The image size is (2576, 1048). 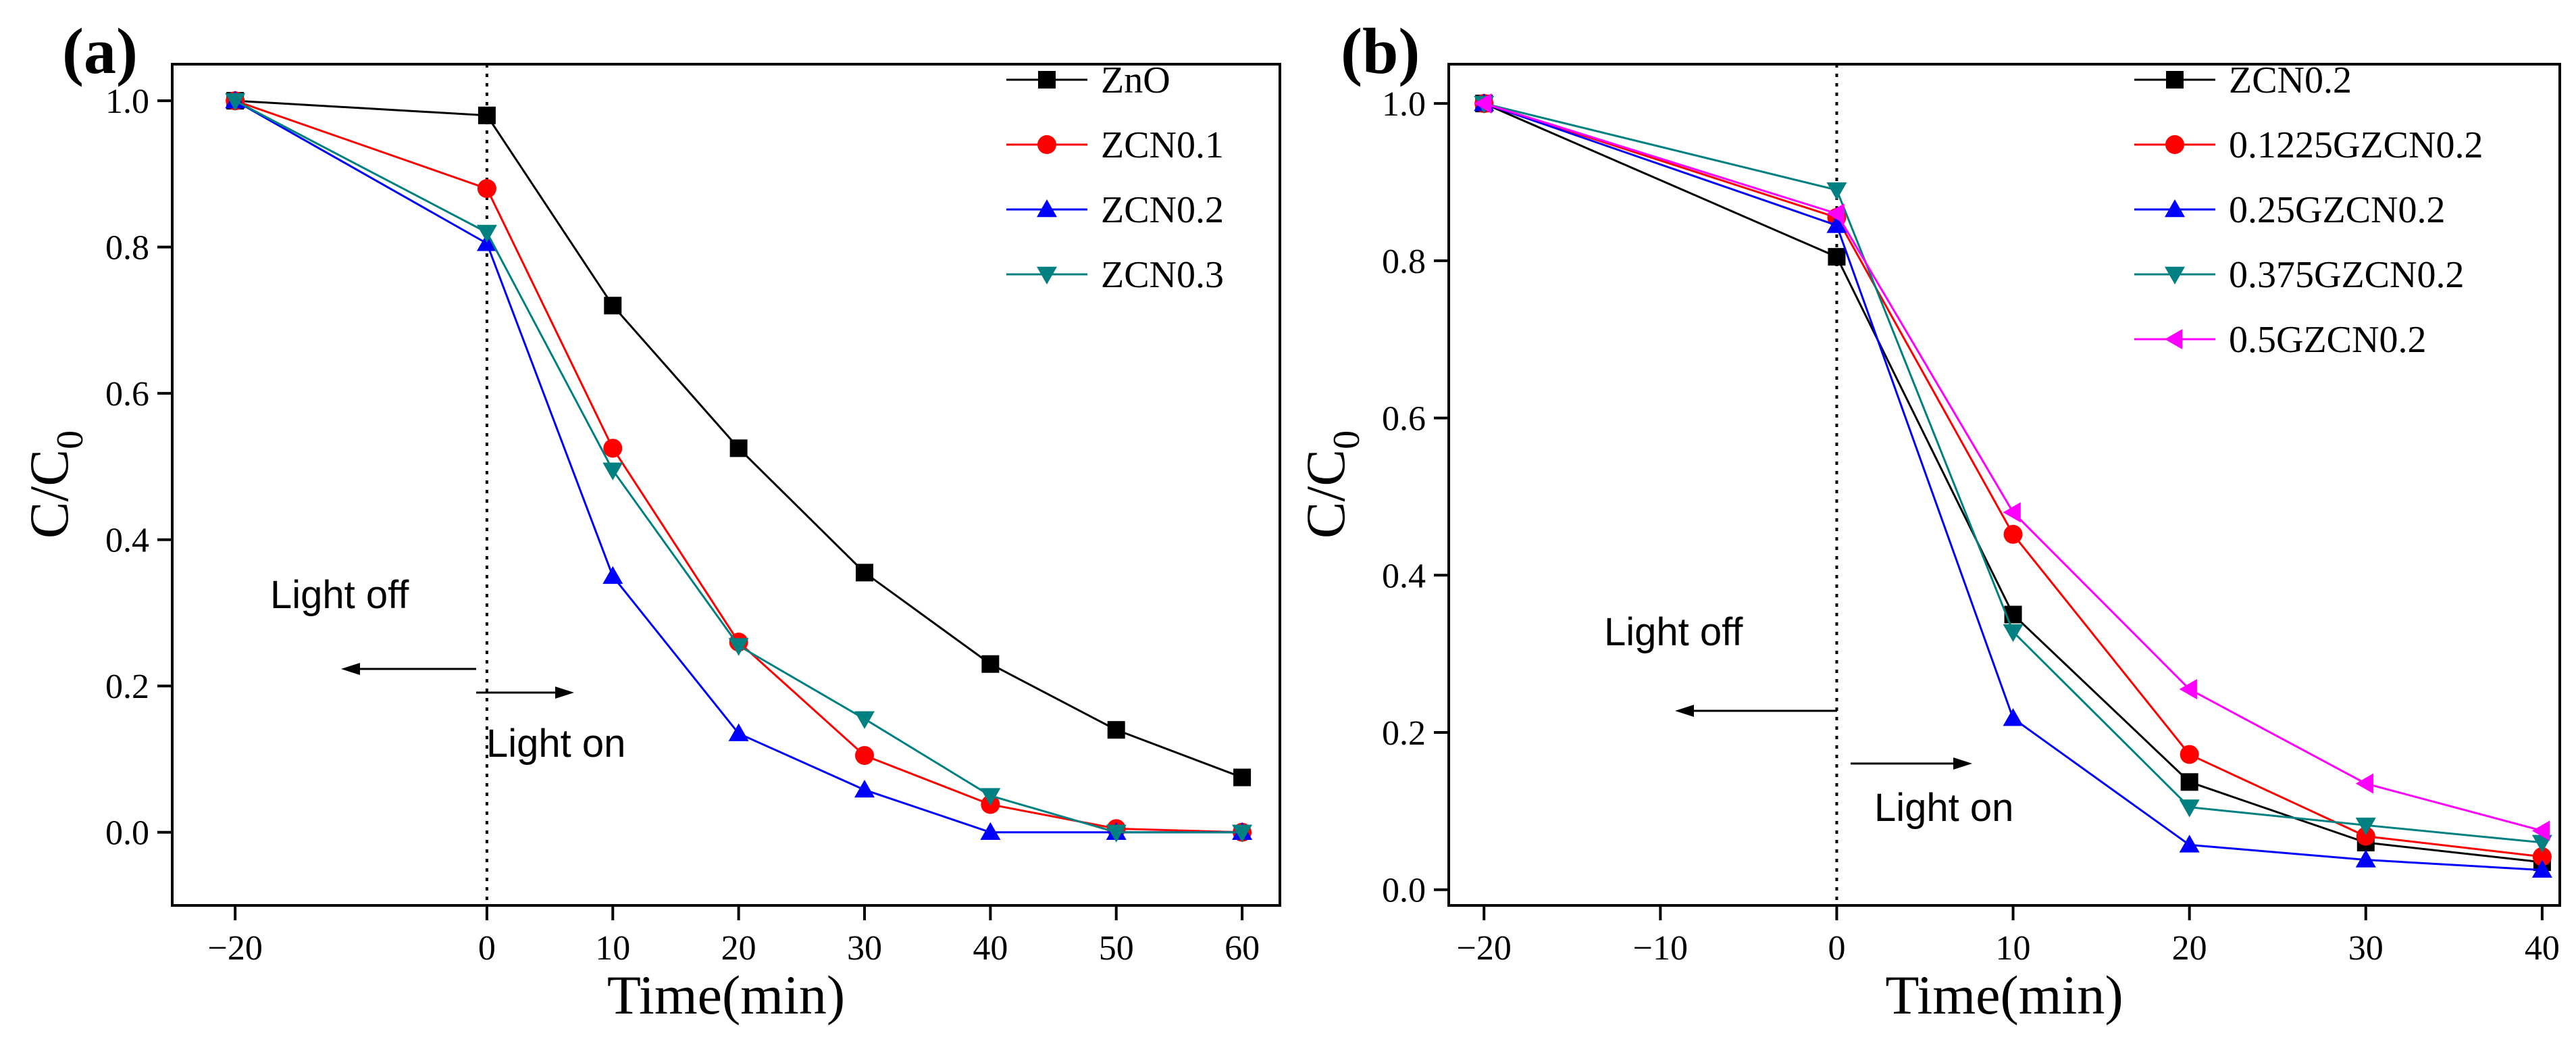 What do you see at coordinates (127, 394) in the screenshot?
I see `y-tick-label: 0.6` at bounding box center [127, 394].